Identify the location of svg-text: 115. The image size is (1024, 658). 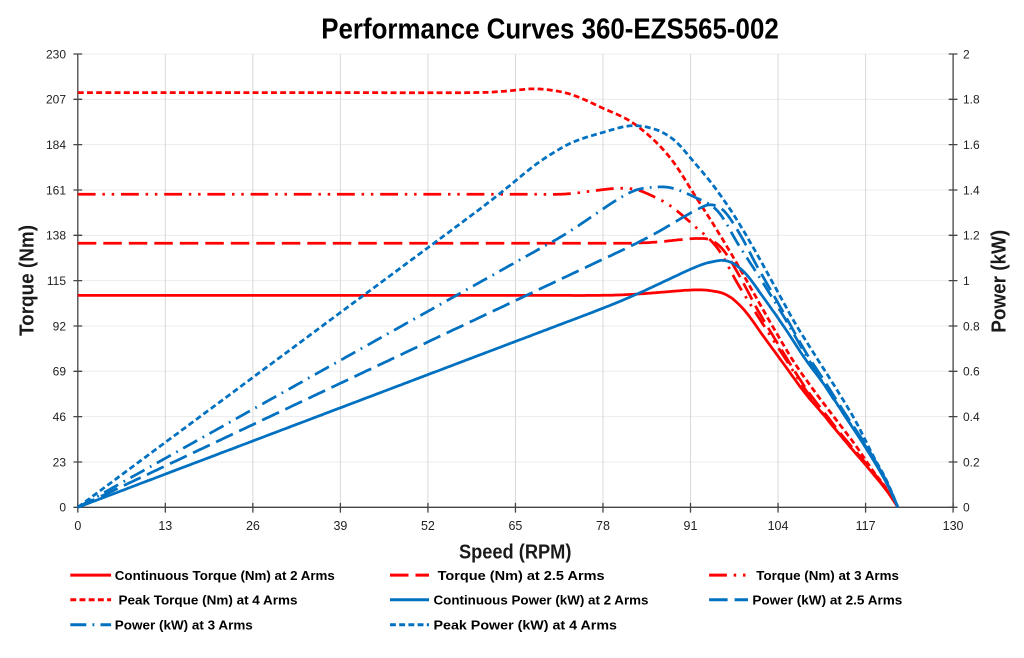
(56, 281).